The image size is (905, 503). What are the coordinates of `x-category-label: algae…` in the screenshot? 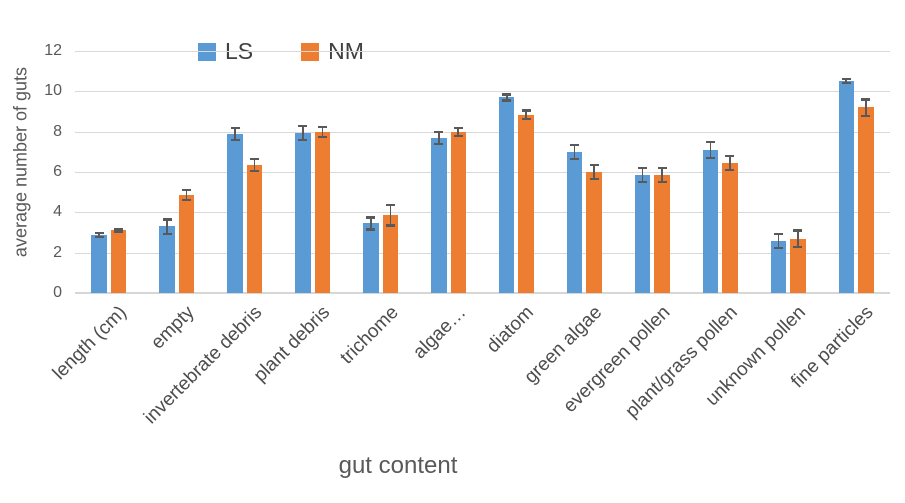 It's located at (440, 333).